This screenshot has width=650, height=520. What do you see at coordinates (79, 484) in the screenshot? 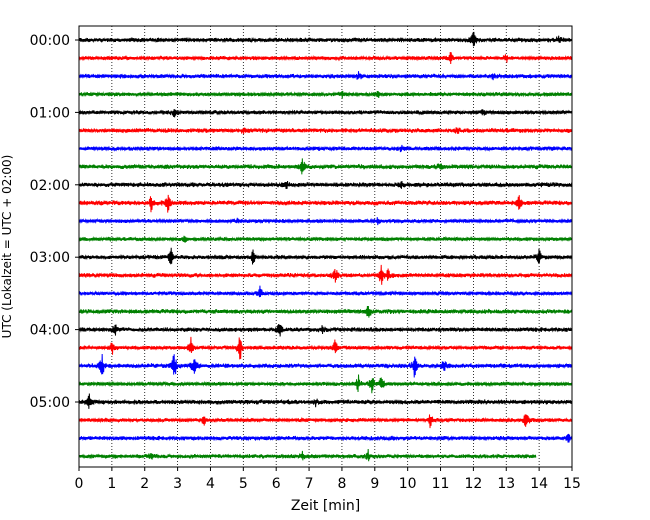
I see `x-tick-label-0: 0` at bounding box center [79, 484].